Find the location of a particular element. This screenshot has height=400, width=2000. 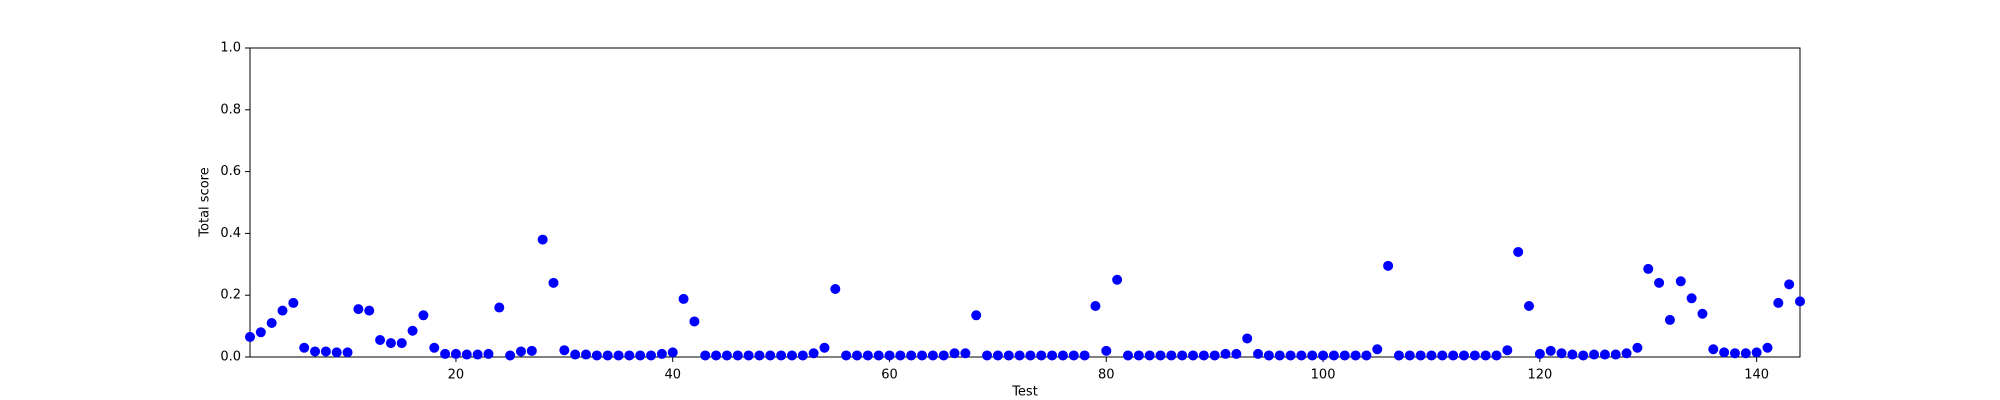

y-tick-label: 0.8 is located at coordinates (230, 109).